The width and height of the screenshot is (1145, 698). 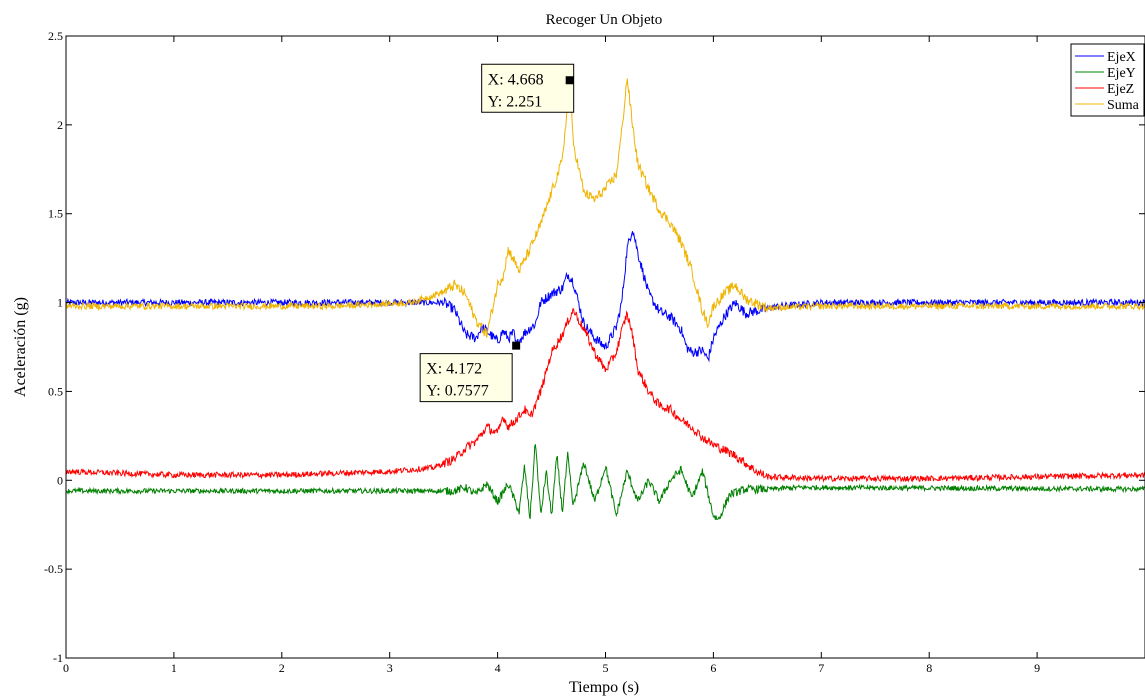 I want to click on y-axis-label: Aceleración (g), so click(x=20, y=347).